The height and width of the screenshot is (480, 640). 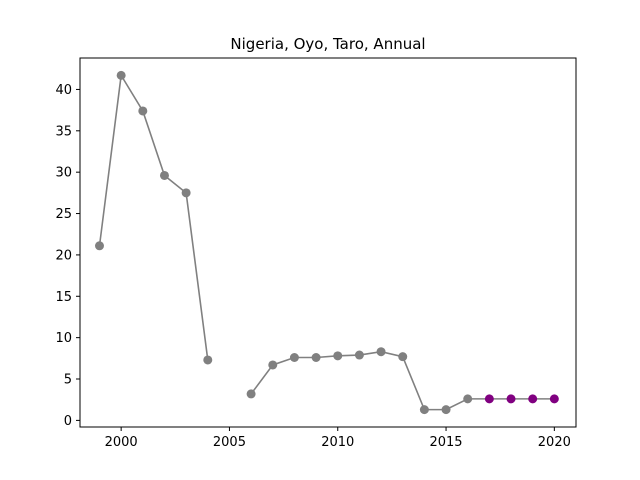 I want to click on data-point-0-2014, so click(x=424, y=410).